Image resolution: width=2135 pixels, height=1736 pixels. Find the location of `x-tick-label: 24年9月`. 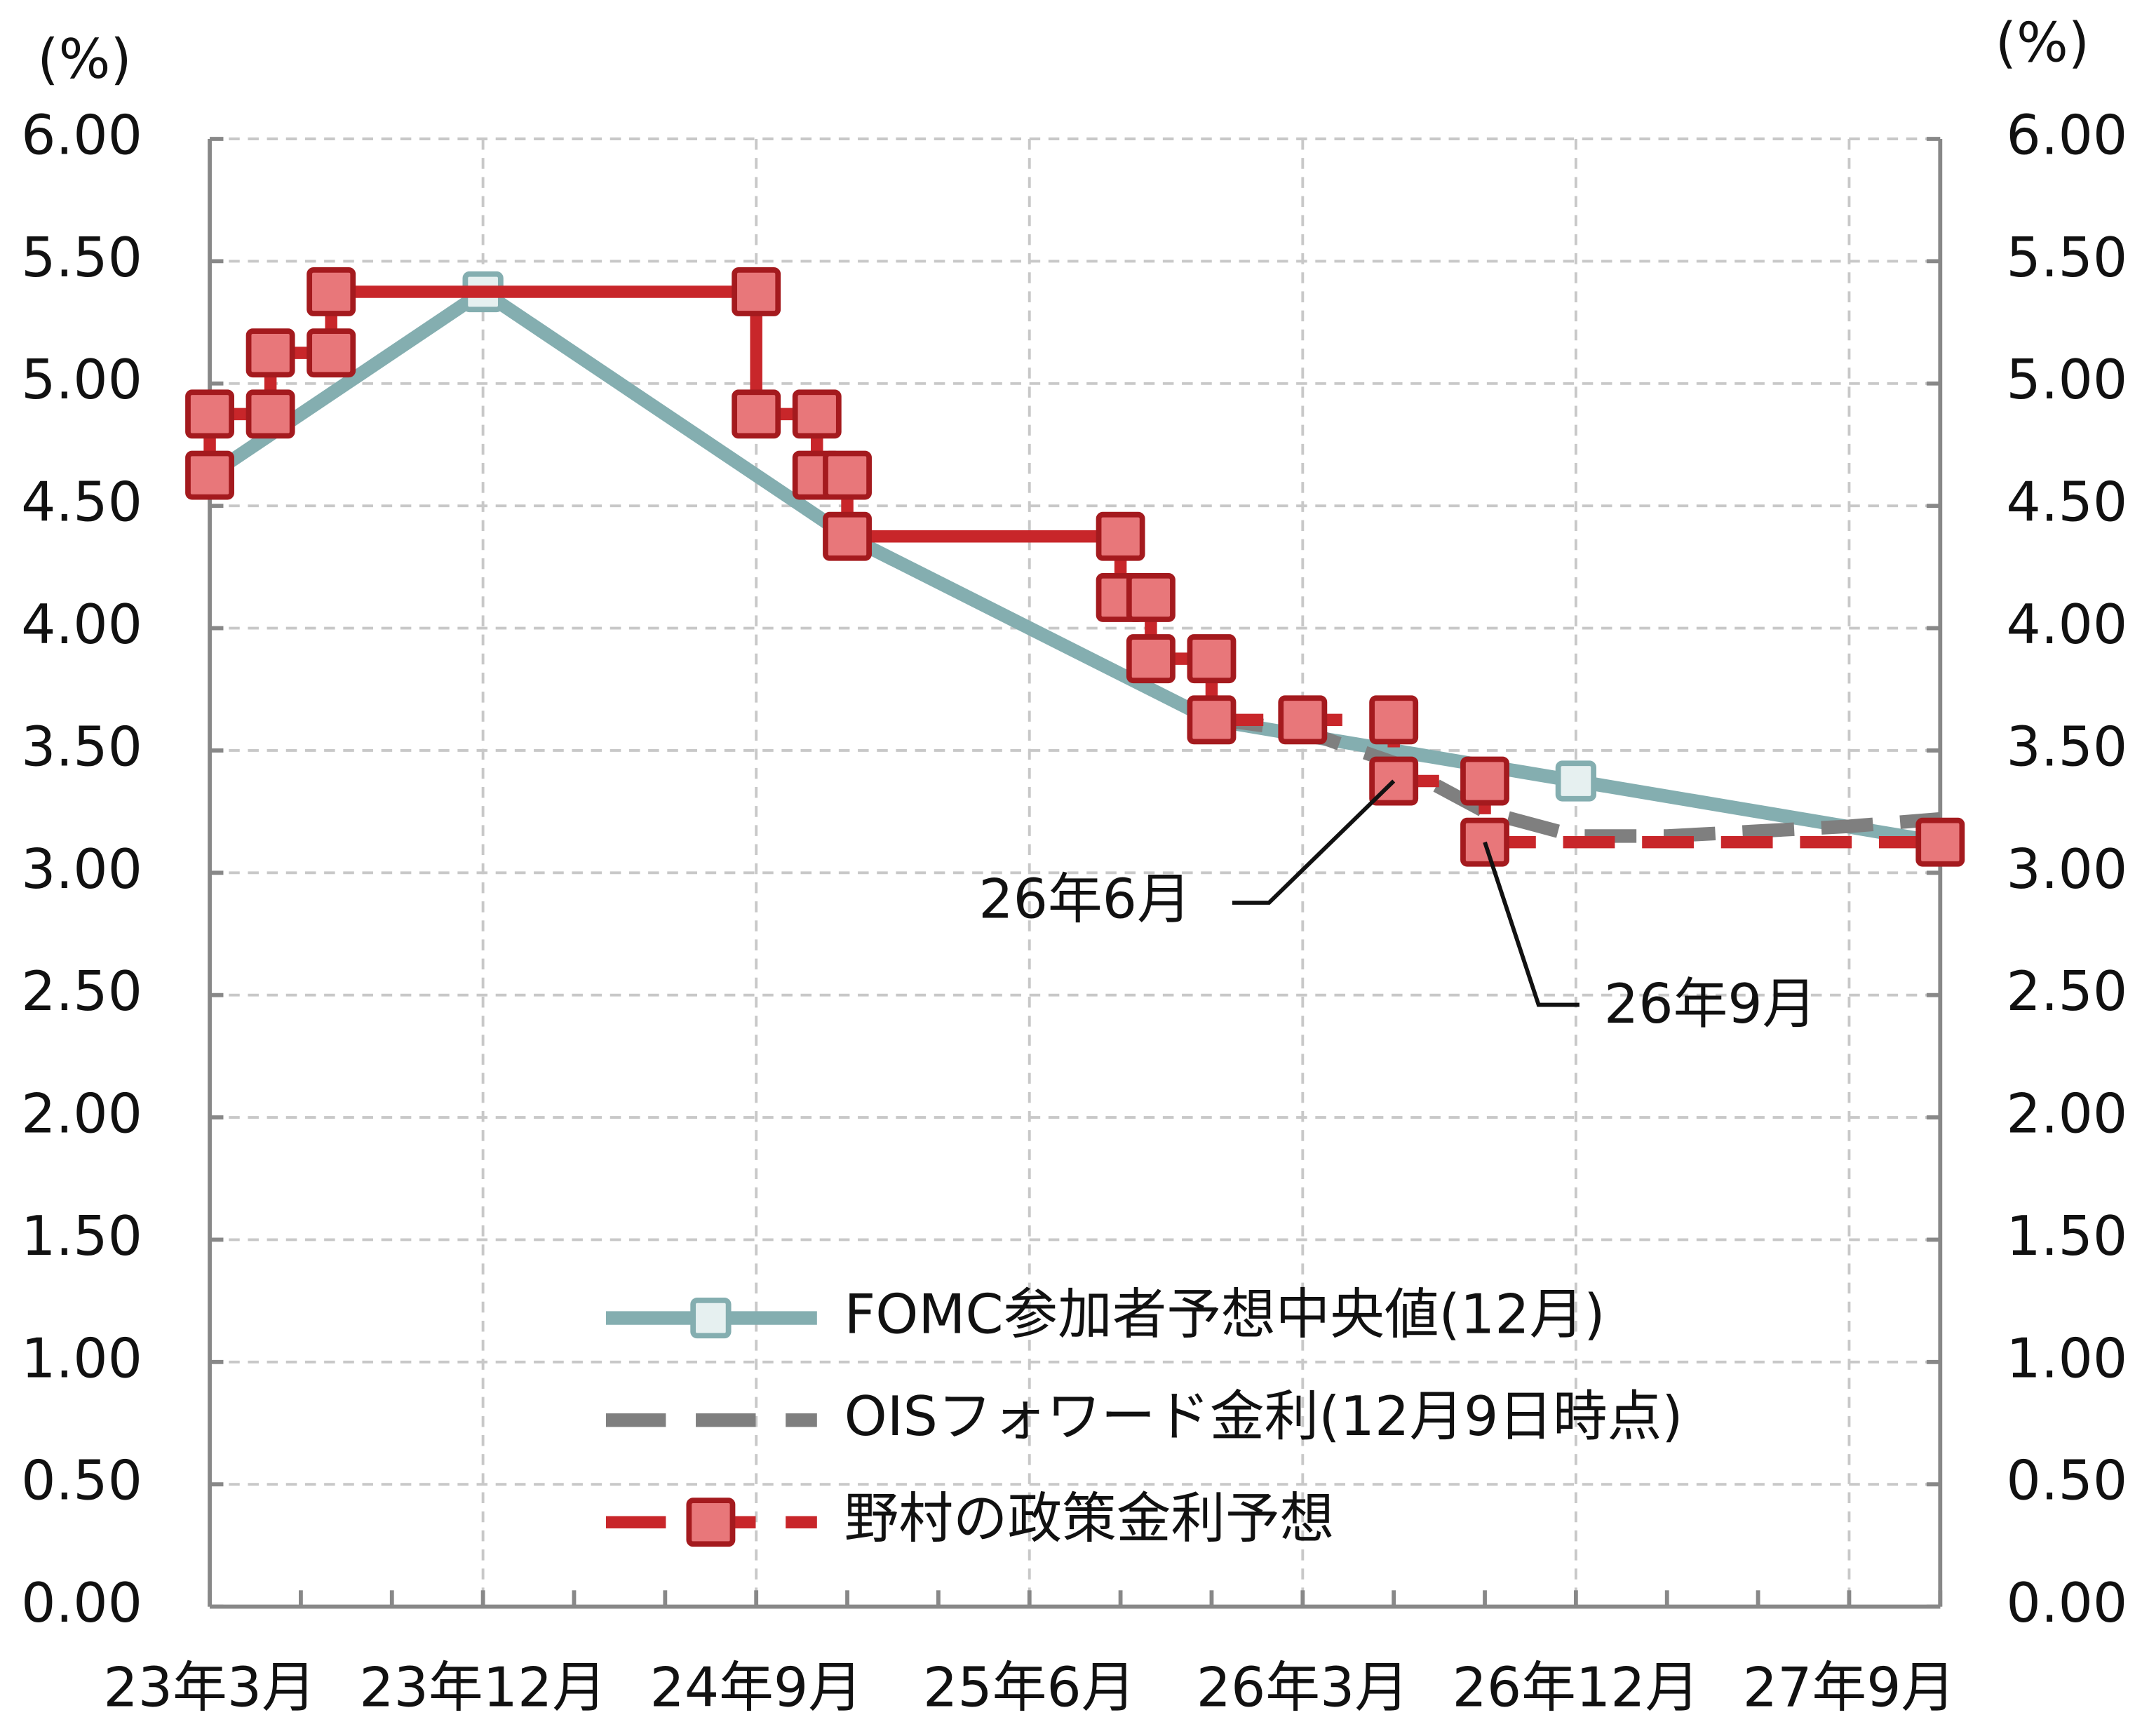

x-tick-label: 24年9月 is located at coordinates (755, 1687).